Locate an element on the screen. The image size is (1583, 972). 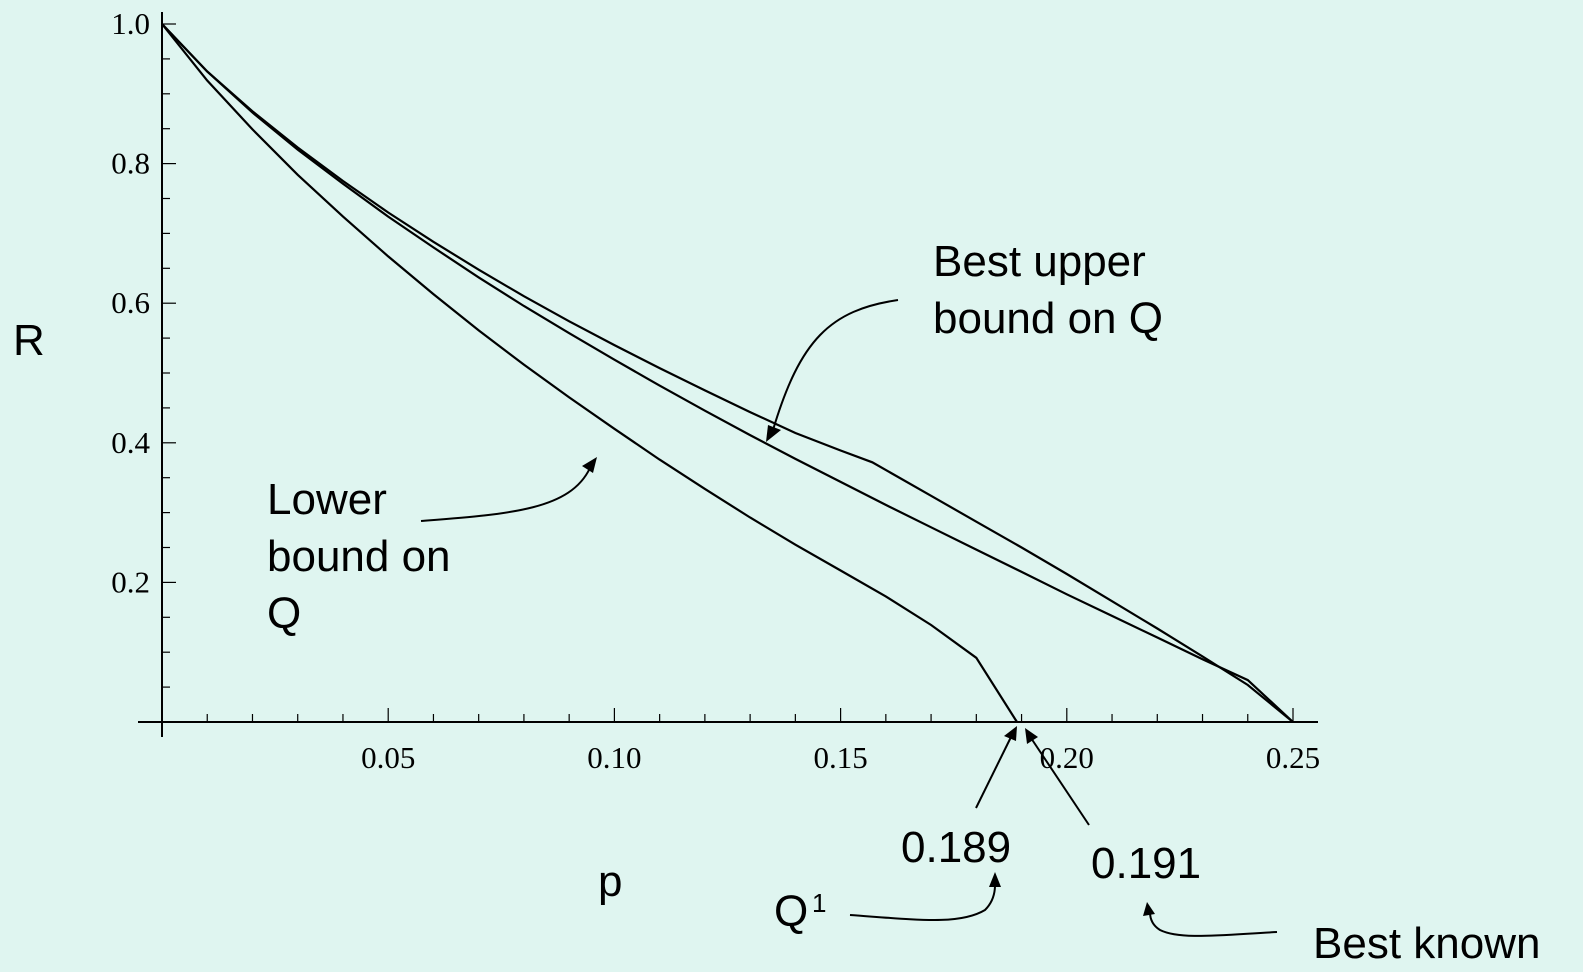
y-tick-label: 1.0 is located at coordinates (130, 23).